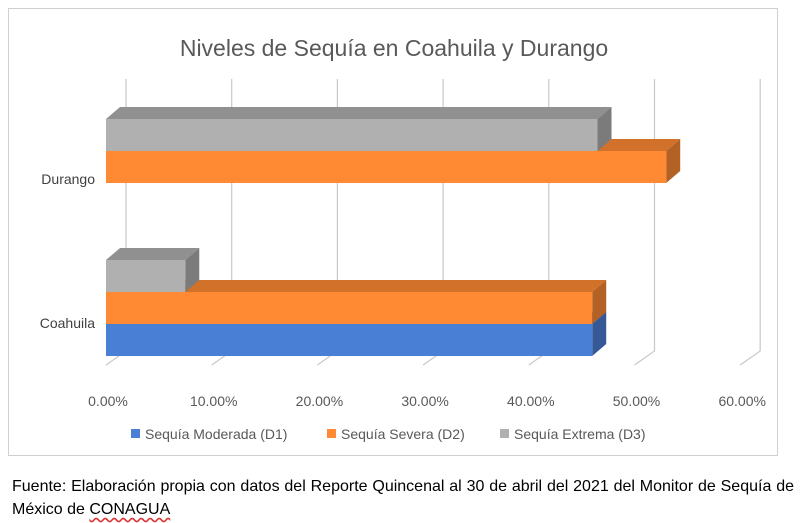  Describe the element at coordinates (67, 323) in the screenshot. I see `category-label: Coahuila` at that location.